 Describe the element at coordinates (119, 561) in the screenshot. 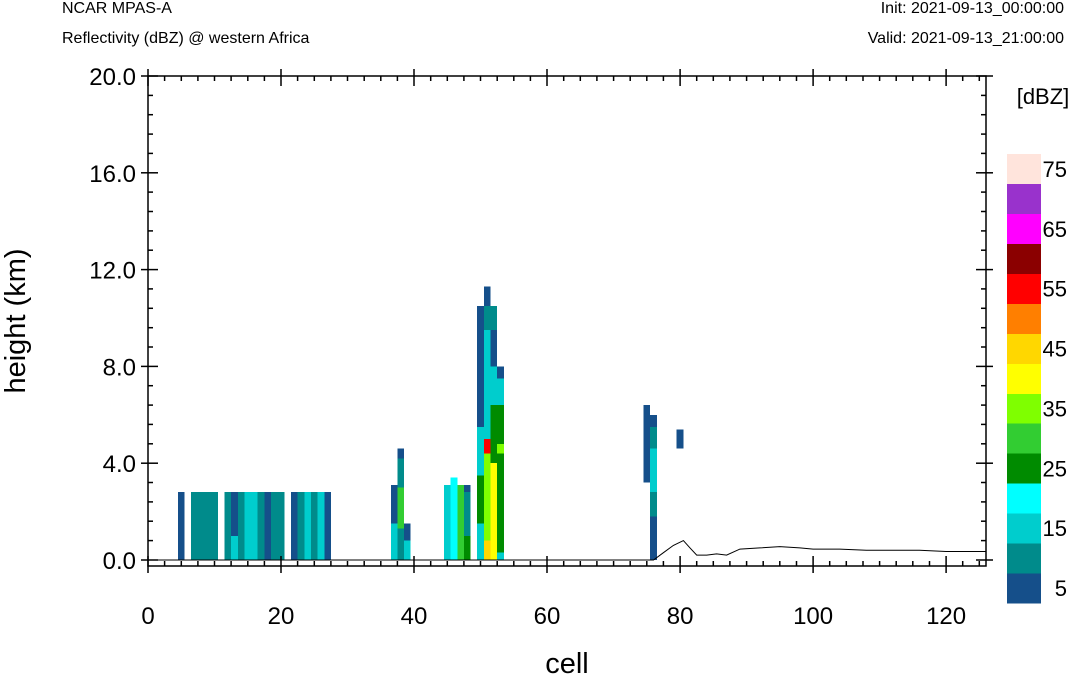

I see `y-tick-label: 0.0` at that location.